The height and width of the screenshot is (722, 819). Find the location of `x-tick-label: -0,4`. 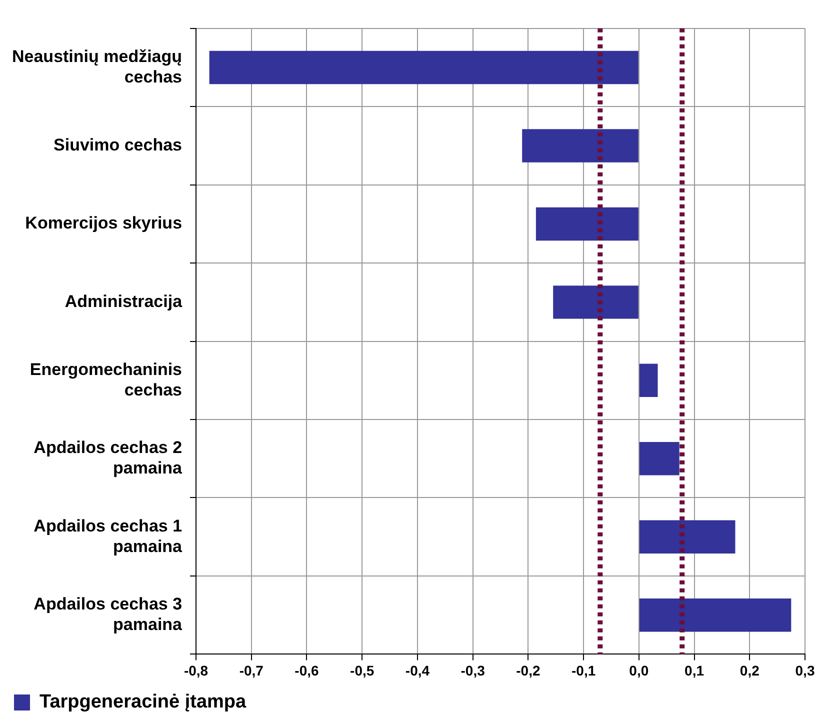

x-tick-label: -0,4 is located at coordinates (417, 670).